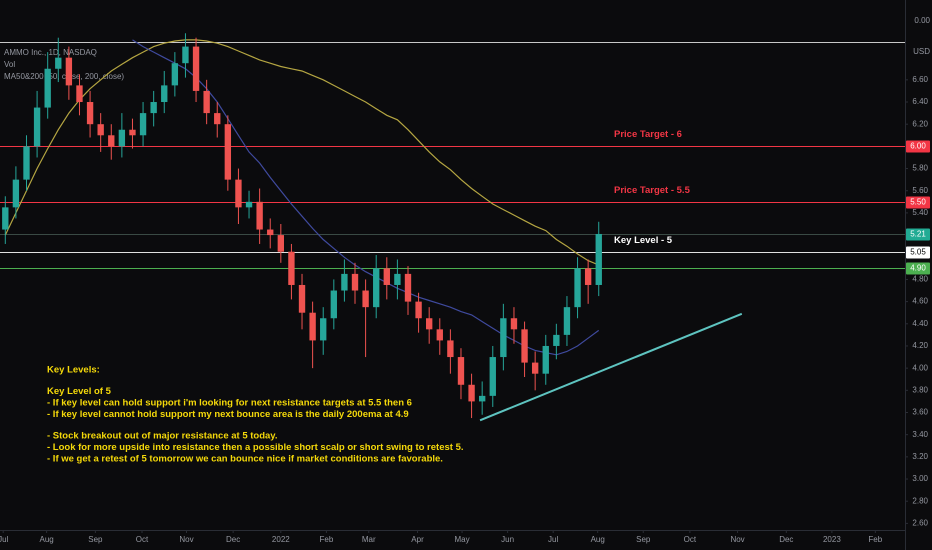  I want to click on currency: USD, so click(921, 51).